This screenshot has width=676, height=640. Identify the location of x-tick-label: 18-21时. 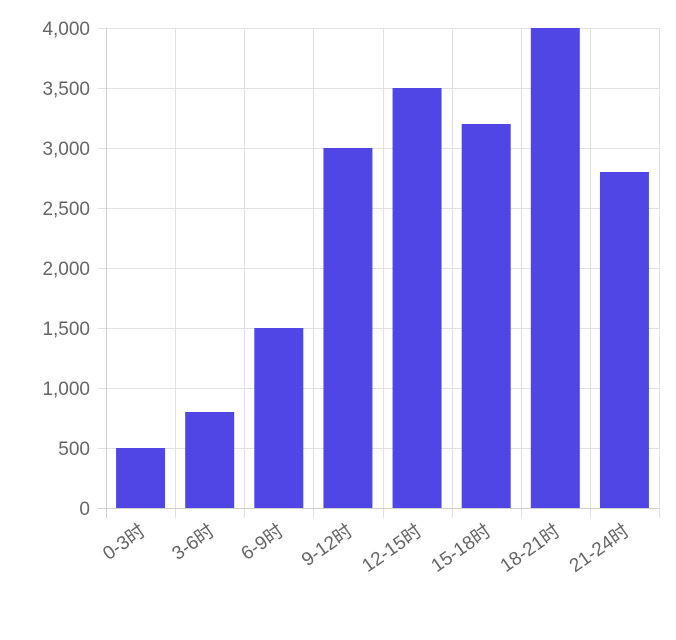
(530, 548).